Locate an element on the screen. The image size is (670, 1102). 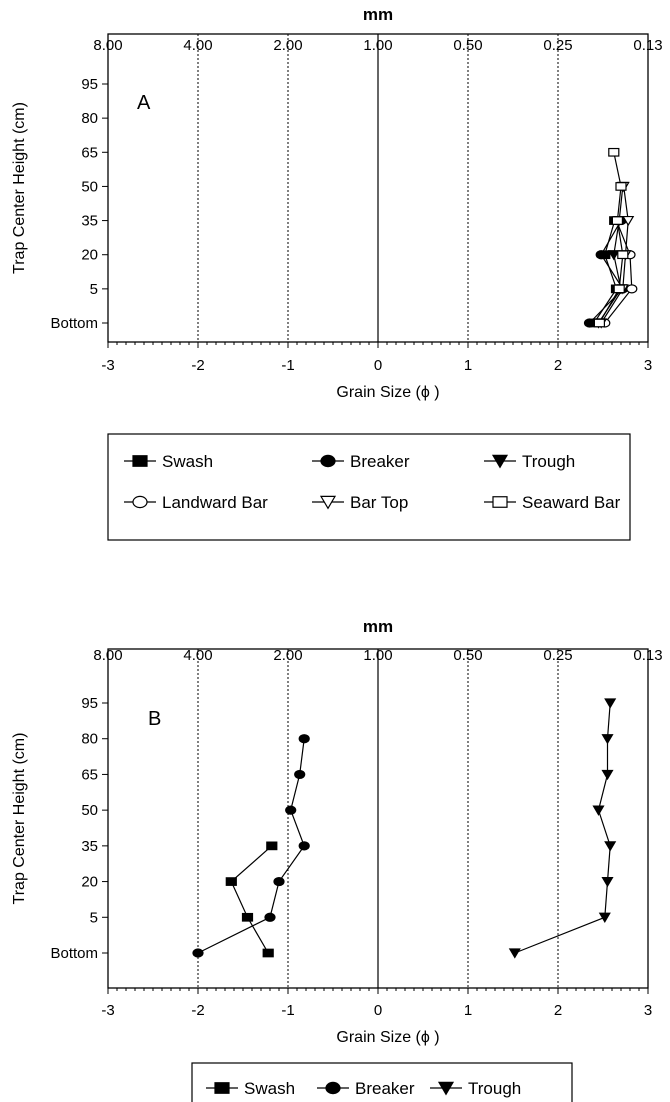
y-tick-label: 50 is located at coordinates (89, 186).